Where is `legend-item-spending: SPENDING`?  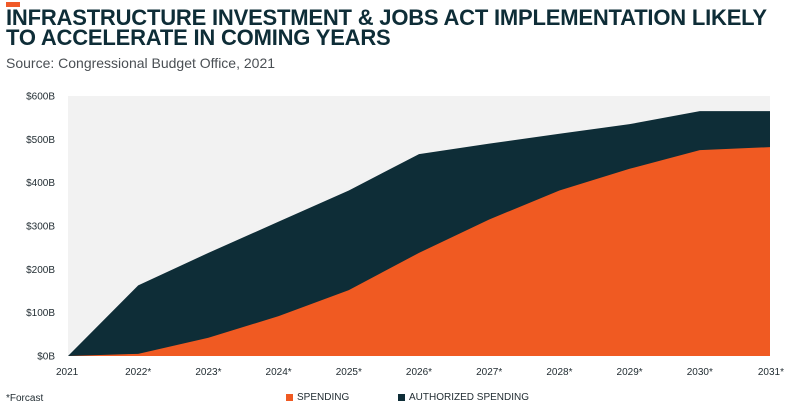 legend-item-spending: SPENDING is located at coordinates (317, 397).